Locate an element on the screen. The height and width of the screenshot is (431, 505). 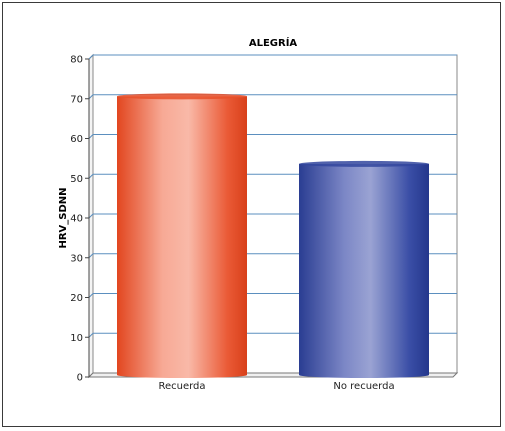
y-tick-label: 20 is located at coordinates (76, 298).